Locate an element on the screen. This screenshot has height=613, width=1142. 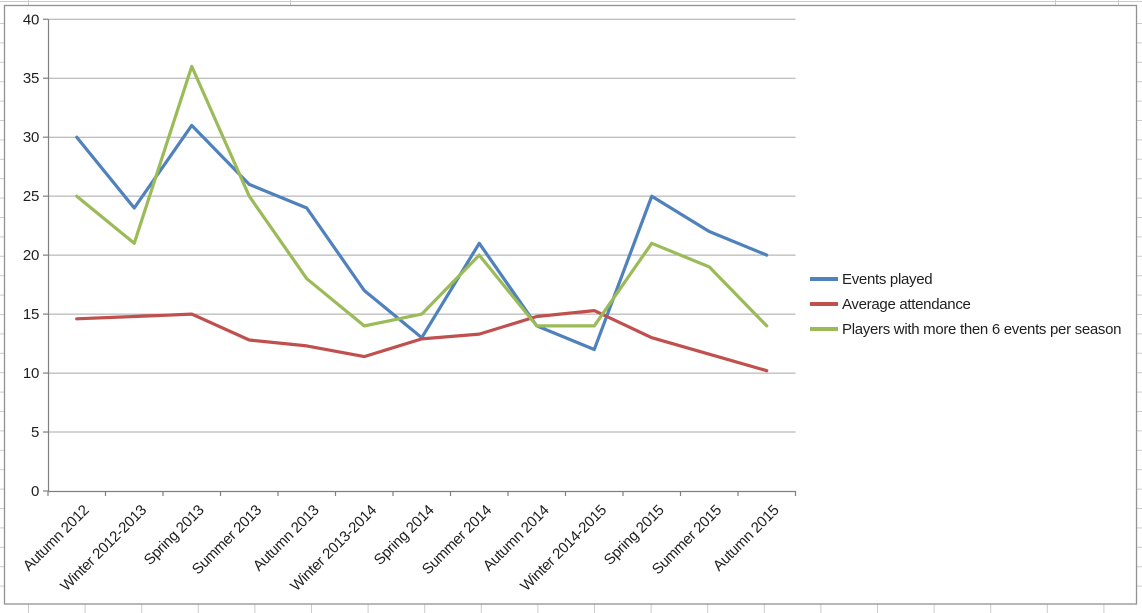
y-tick-label: 10 is located at coordinates (31, 373).